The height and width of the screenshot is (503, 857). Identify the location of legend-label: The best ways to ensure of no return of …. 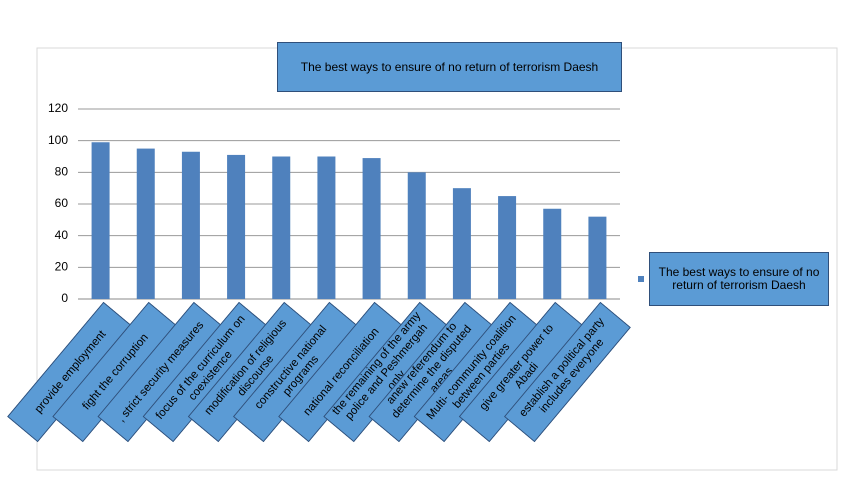
(739, 279).